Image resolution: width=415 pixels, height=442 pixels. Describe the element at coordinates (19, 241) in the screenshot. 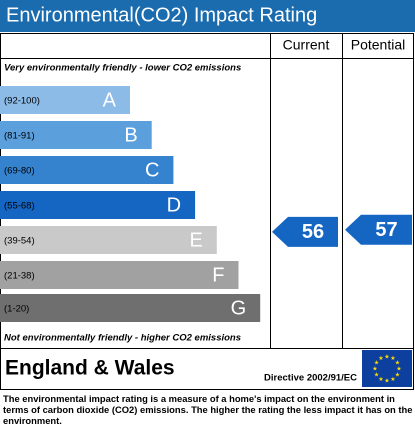

I see `band-range: (39-54)` at that location.